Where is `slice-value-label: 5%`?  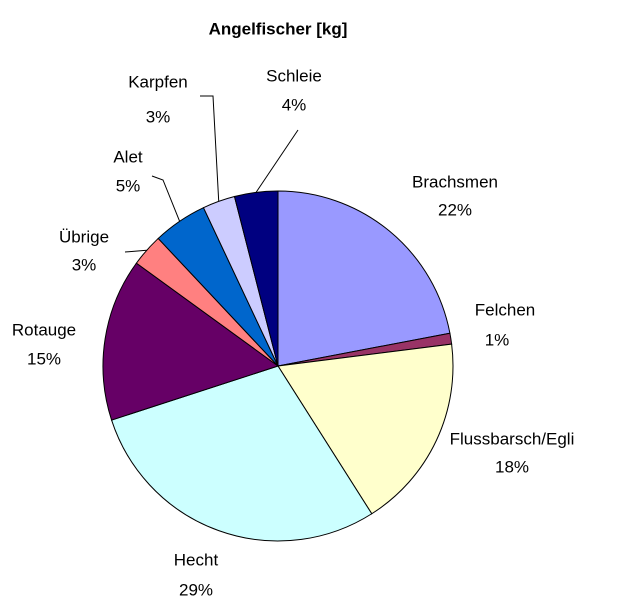 slice-value-label: 5% is located at coordinates (128, 185).